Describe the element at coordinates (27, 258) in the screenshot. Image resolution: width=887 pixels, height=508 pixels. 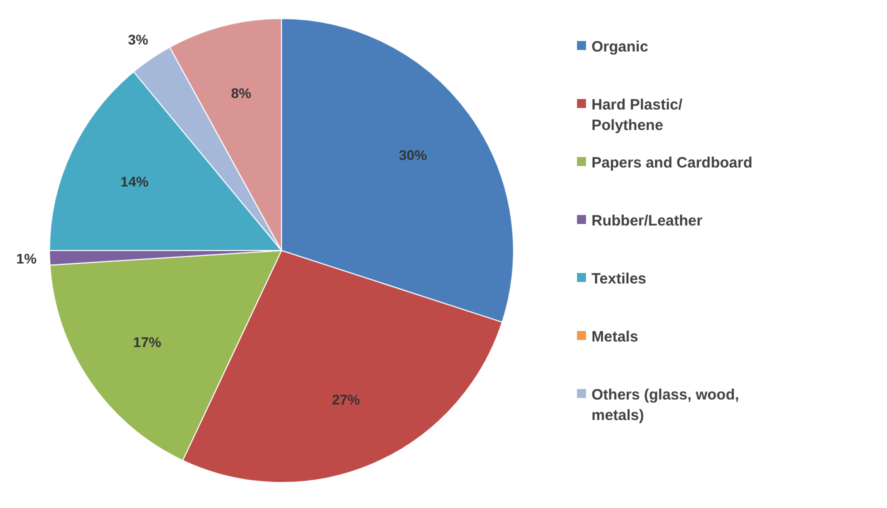
I see `data-label: 1%` at that location.